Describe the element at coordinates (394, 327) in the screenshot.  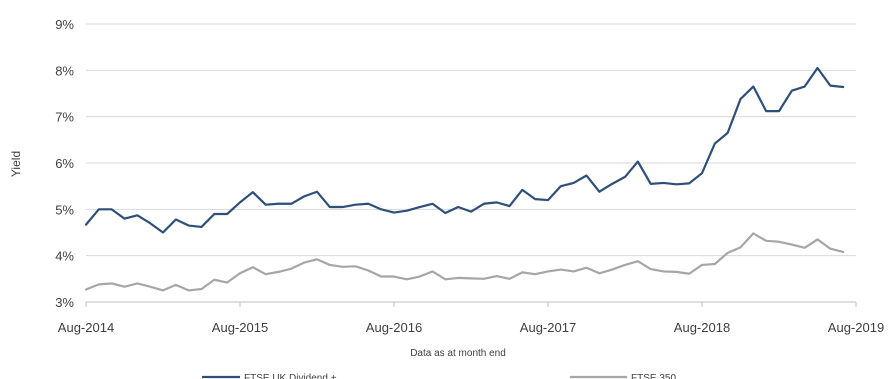
I see `x-tick-label: Aug-2016` at that location.